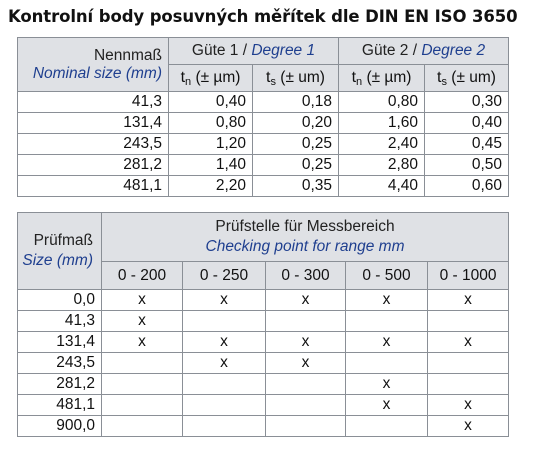 This screenshot has height=455, width=535. I want to click on test-size-header: Prüfmaß Size (mm), so click(59, 251).